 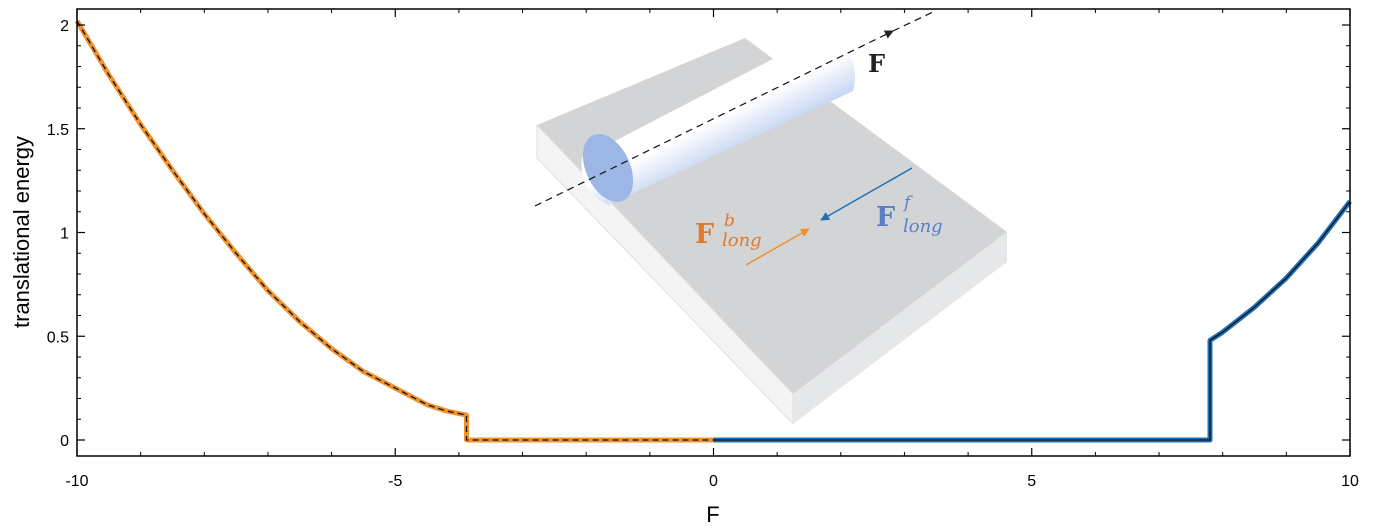 What do you see at coordinates (885, 217) in the screenshot?
I see `forward-force-label: F` at bounding box center [885, 217].